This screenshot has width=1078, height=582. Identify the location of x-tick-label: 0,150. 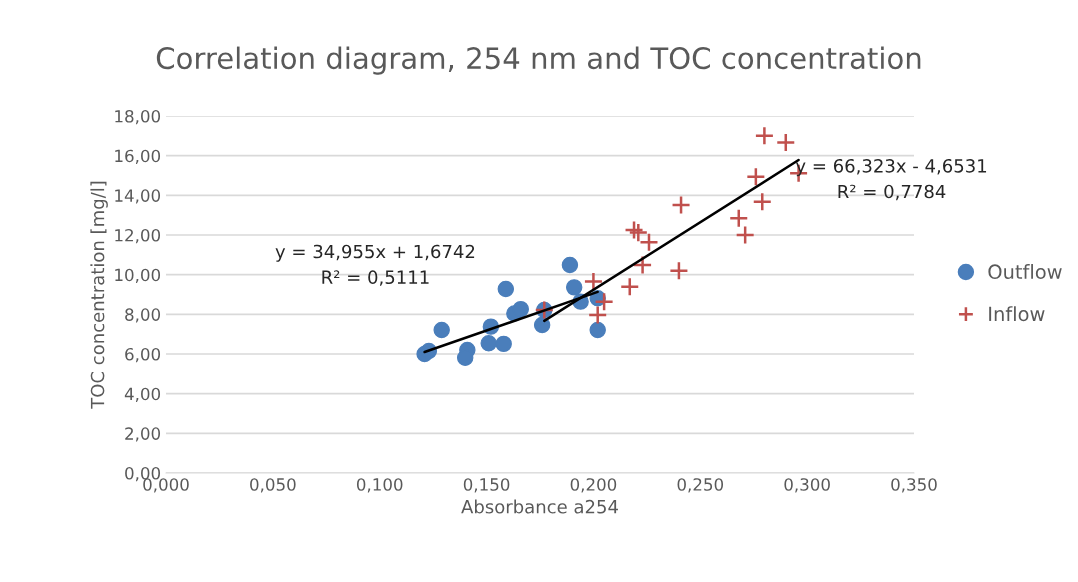
(486, 485).